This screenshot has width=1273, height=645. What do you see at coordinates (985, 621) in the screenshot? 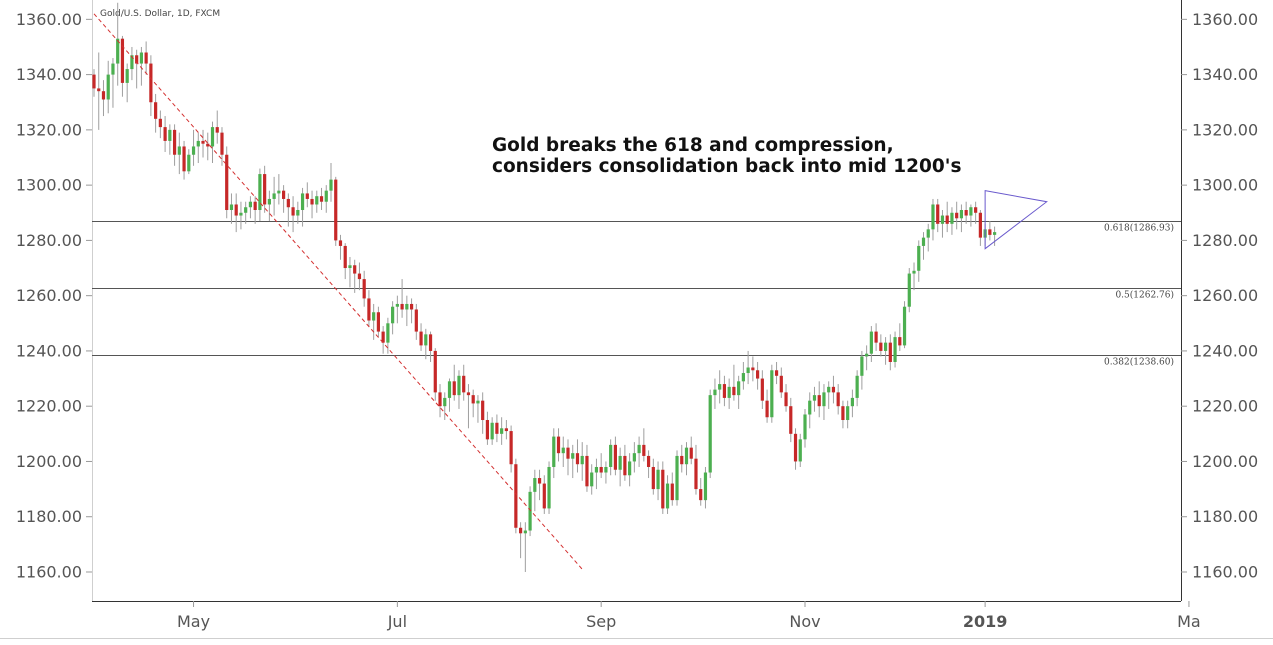
I see `x-tick-label: 2019` at bounding box center [985, 621].